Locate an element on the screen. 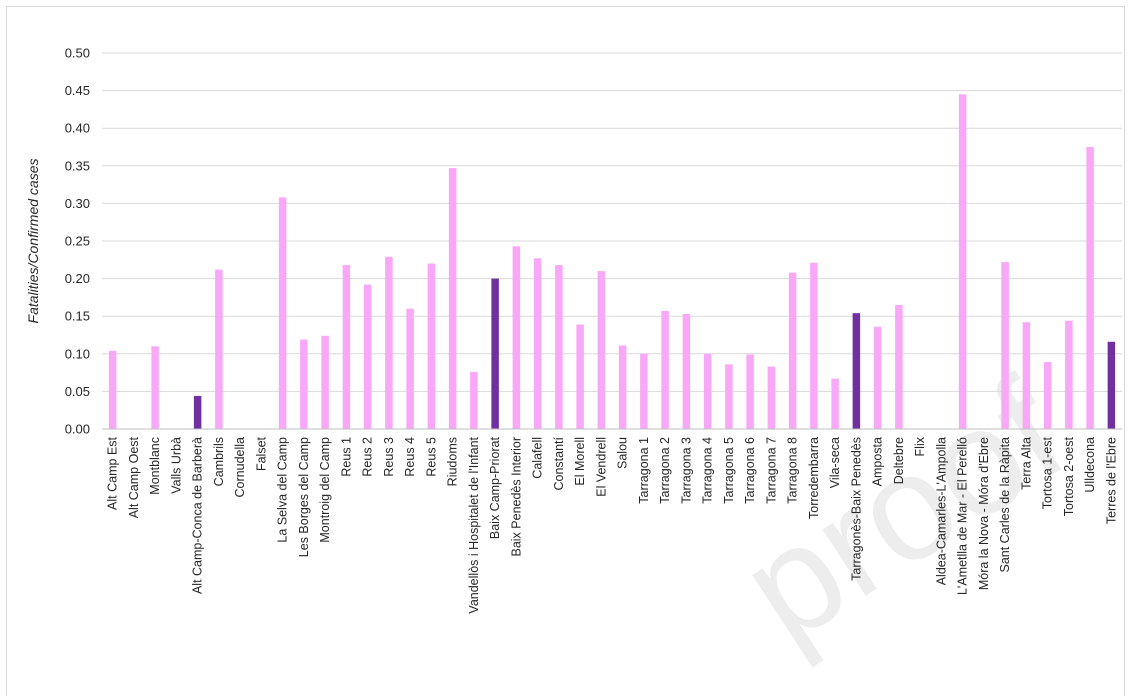 The width and height of the screenshot is (1133, 696). y-tick-label: 0.30 is located at coordinates (77, 203).